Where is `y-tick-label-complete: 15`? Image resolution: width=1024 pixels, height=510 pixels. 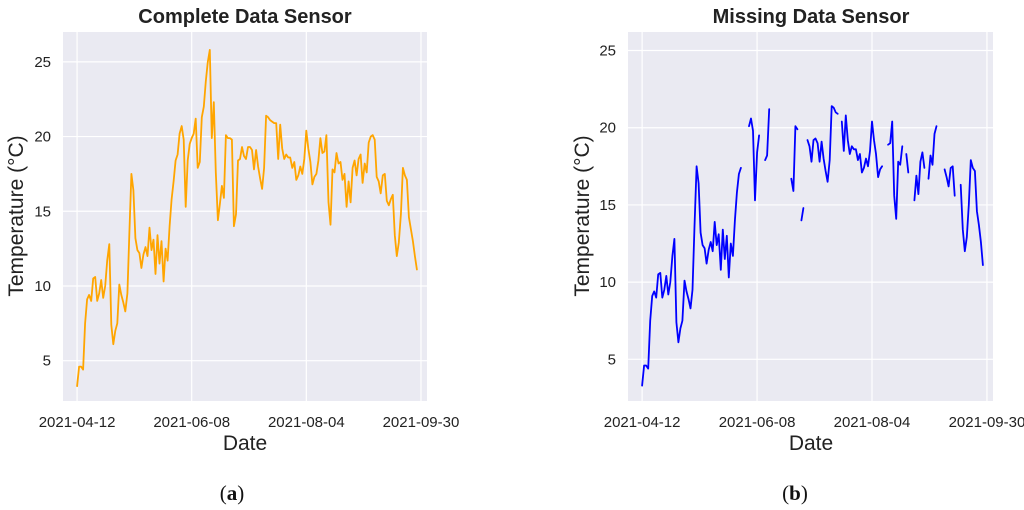
y-tick-label-complete: 15 is located at coordinates (42, 211).